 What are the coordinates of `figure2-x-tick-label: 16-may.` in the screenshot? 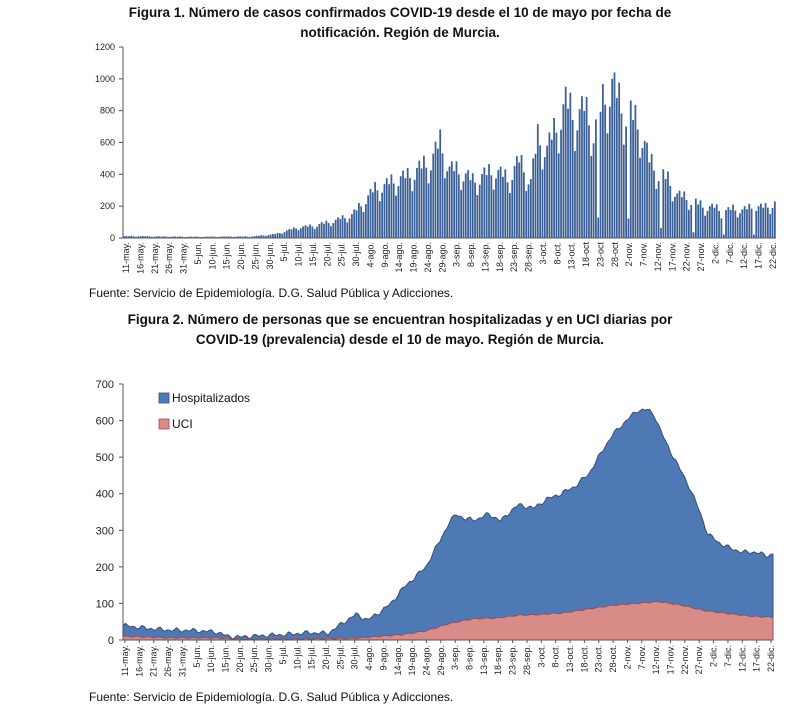 It's located at (139, 661).